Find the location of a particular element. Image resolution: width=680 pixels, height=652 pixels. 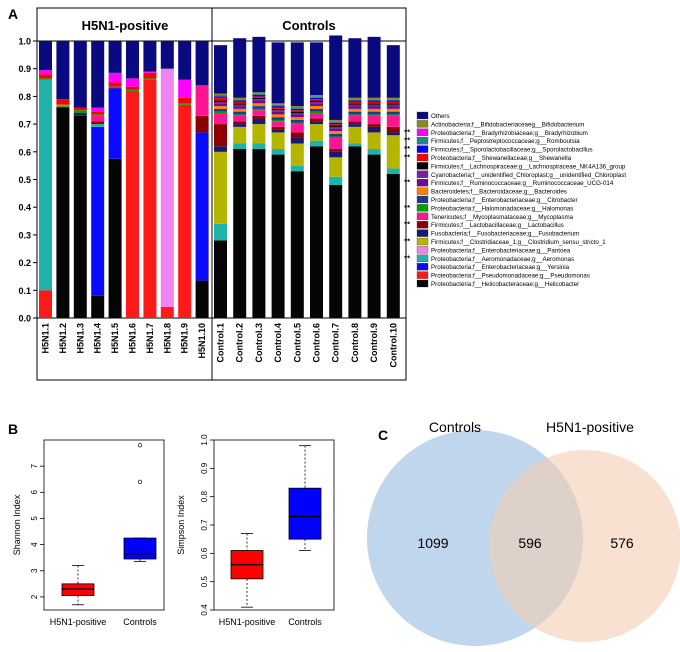

y-tick-label: 0.8 is located at coordinates (204, 497).